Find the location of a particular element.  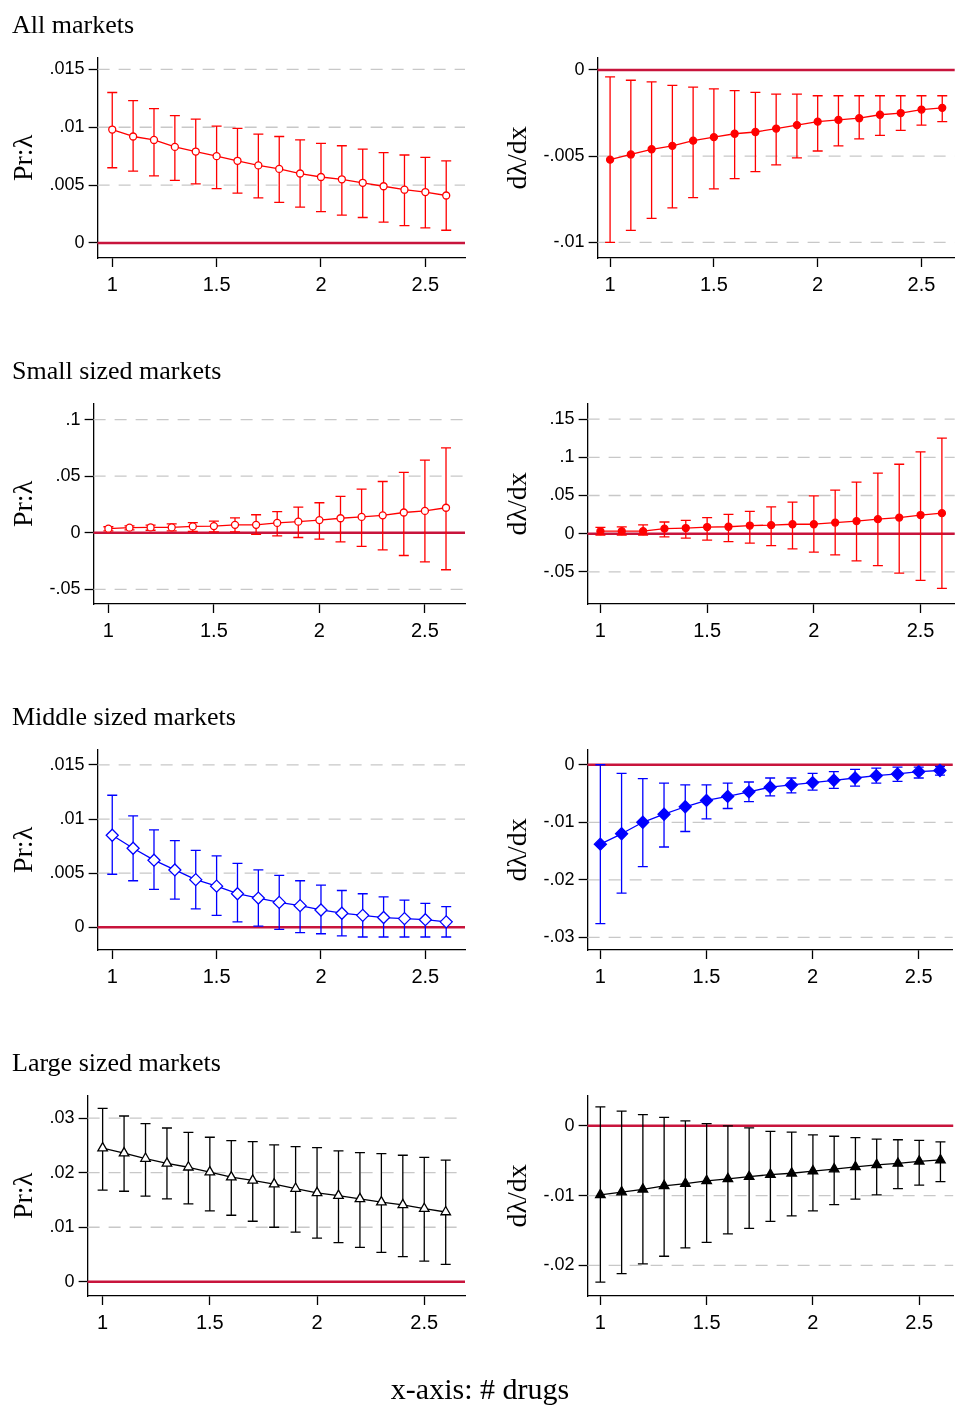

y-tick-label: -.005 is located at coordinates (564, 155).